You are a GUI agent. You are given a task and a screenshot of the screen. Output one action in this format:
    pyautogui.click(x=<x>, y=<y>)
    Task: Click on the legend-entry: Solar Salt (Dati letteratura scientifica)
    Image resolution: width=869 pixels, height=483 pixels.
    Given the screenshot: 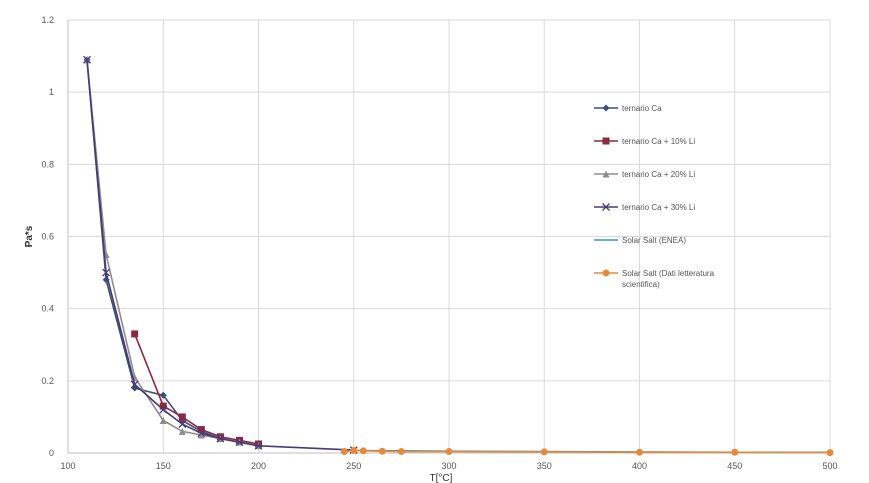 What is the action you would take?
    pyautogui.click(x=654, y=279)
    